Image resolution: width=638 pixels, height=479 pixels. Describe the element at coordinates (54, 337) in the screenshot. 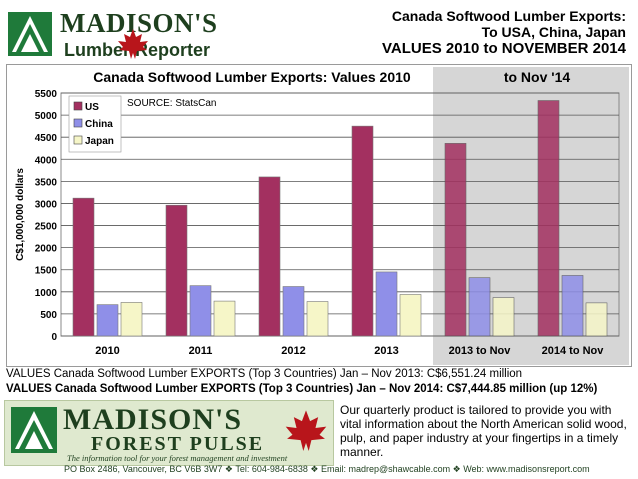

I see `y-tick-label: 0` at that location.